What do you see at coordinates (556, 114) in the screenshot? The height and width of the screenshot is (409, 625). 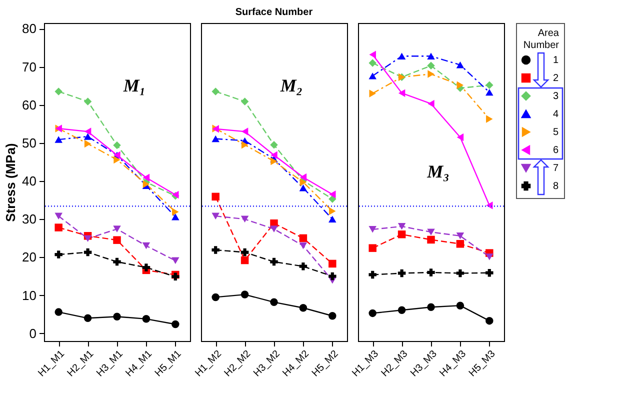 I see `legend-label: 4` at bounding box center [556, 114].